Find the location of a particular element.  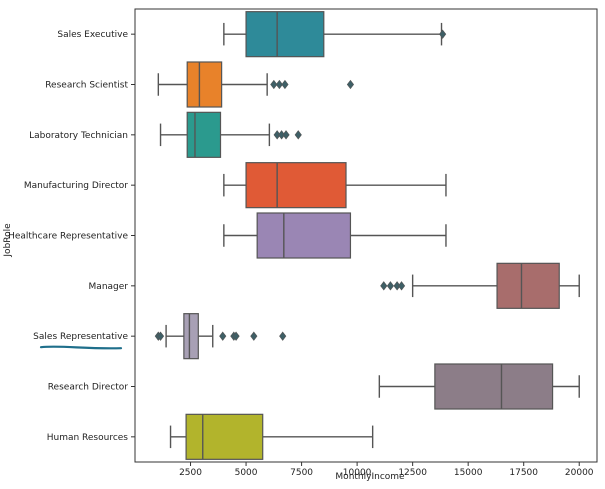

x-tick-label: 15000 is located at coordinates (468, 473).